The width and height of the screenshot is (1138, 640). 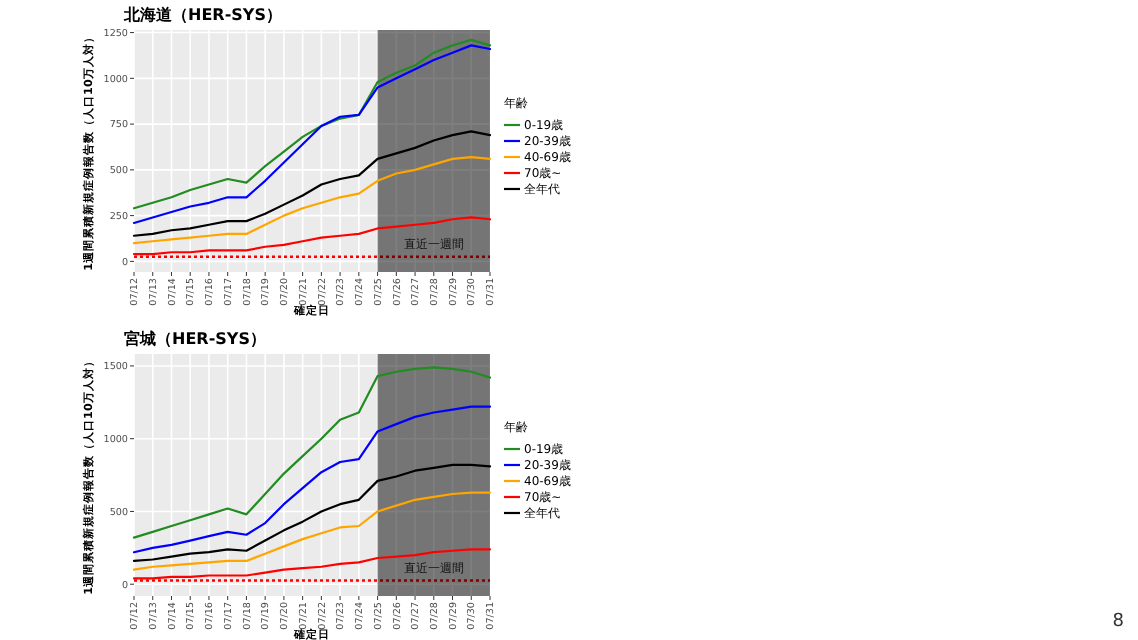 I want to click on text: 8, so click(x=1118, y=622).